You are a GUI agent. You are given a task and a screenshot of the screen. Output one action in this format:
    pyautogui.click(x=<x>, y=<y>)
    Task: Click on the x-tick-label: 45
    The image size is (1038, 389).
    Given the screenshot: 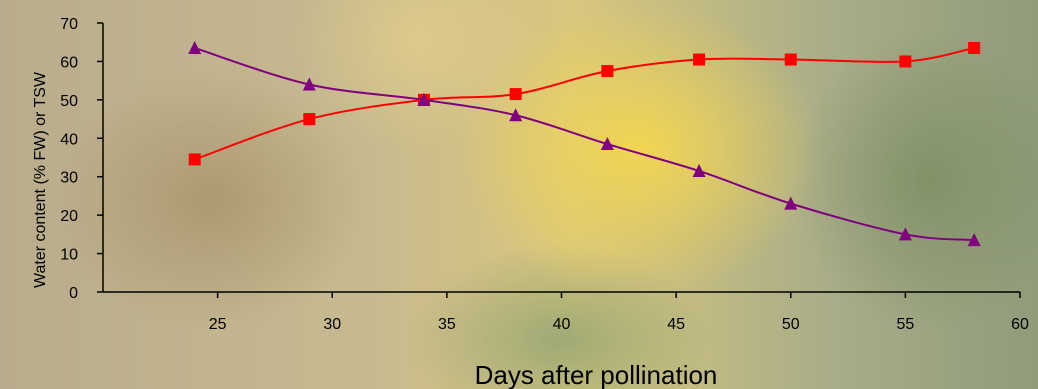 What is the action you would take?
    pyautogui.click(x=676, y=324)
    